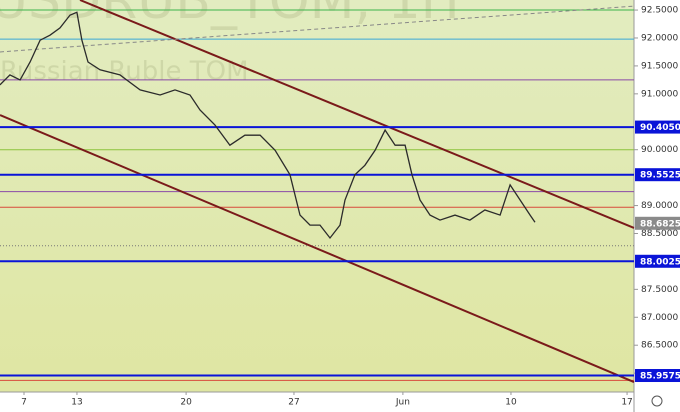 The width and height of the screenshot is (680, 412). I want to click on y-axis-panel, so click(657, 206).